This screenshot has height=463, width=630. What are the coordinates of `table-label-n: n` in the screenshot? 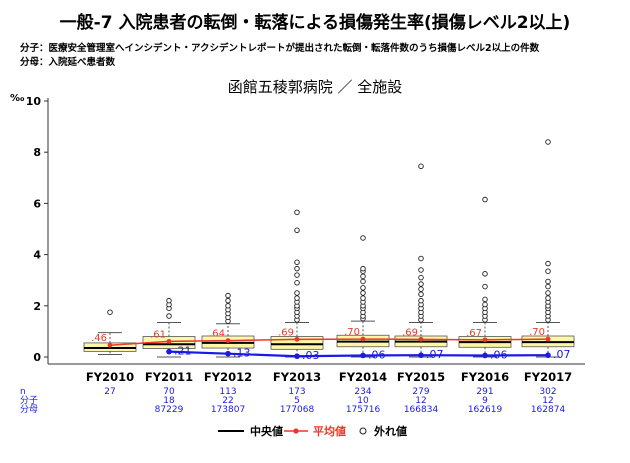 It's located at (23, 392).